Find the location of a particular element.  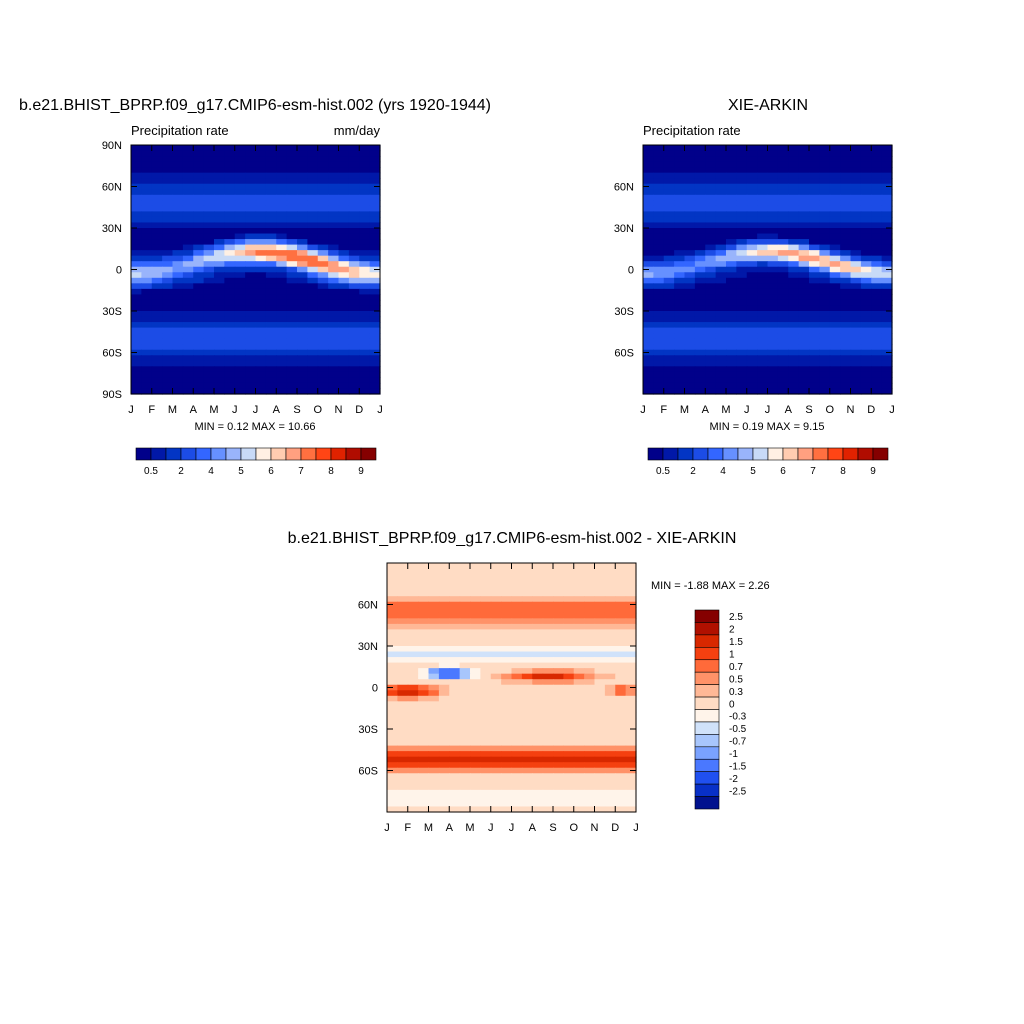

colorbar-box is located at coordinates (865, 454).